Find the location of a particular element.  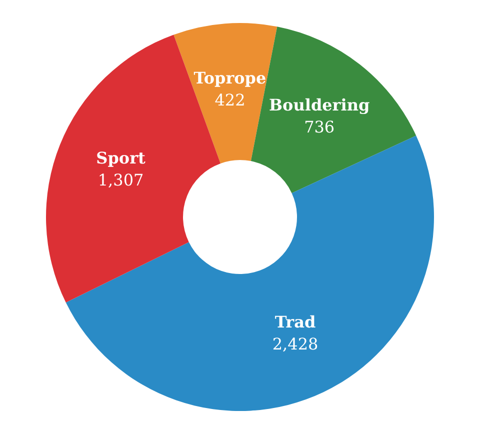

data-label: 736 is located at coordinates (319, 126).